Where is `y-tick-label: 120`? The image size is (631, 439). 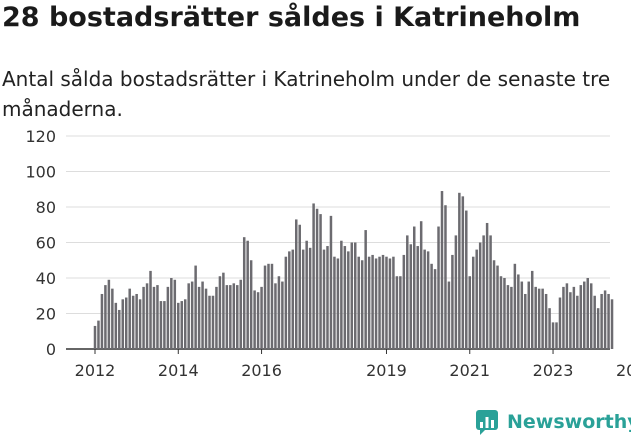 y-tick-label: 120 is located at coordinates (40, 136).